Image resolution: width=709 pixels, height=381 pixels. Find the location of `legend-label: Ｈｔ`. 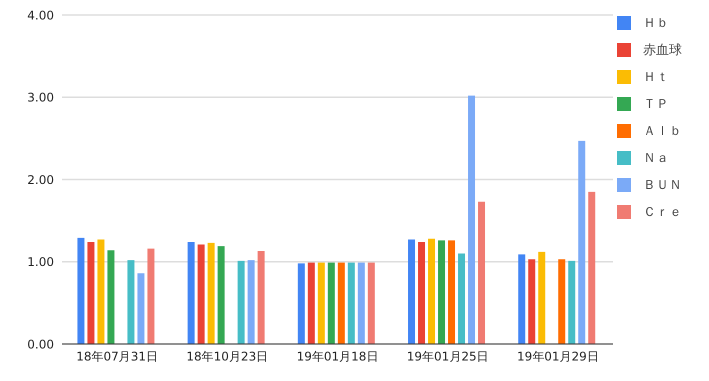

legend-label: Ｈｔ is located at coordinates (656, 77).